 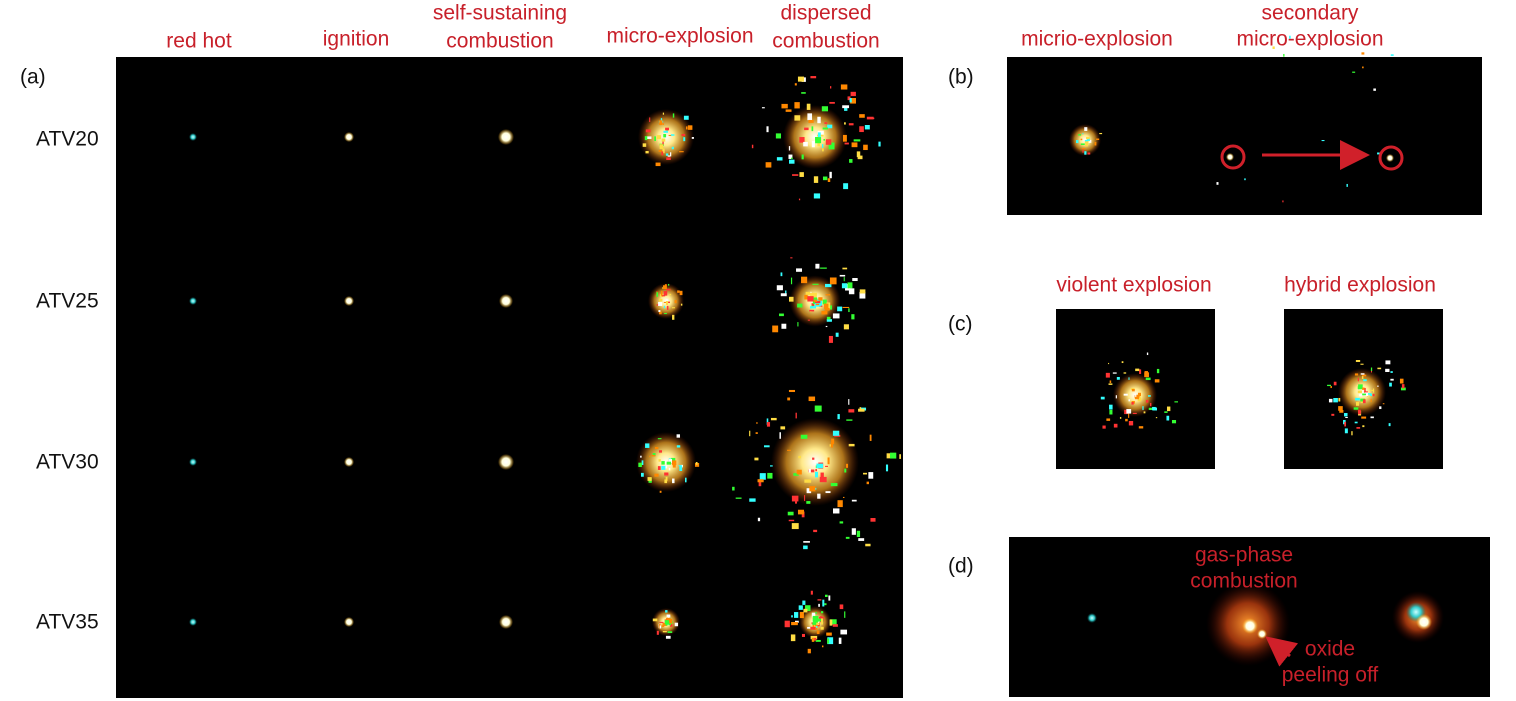 I want to click on caption: hybrid explosion, so click(x=1360, y=285).